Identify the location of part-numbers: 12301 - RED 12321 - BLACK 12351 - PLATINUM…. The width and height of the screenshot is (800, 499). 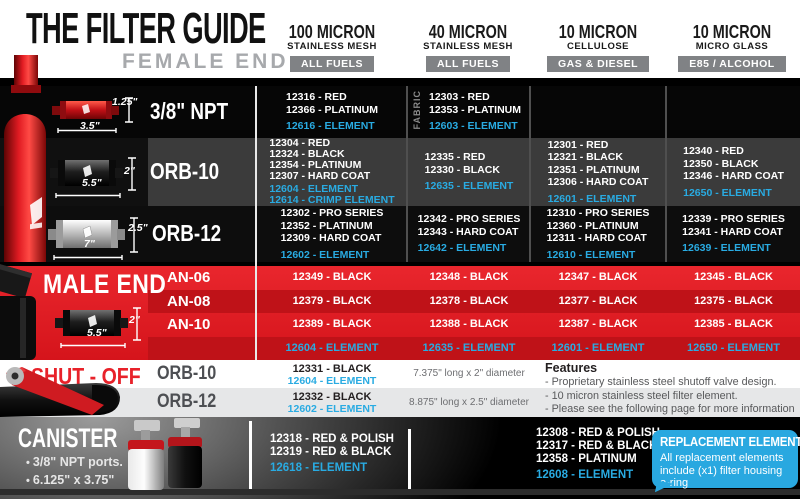
(598, 163).